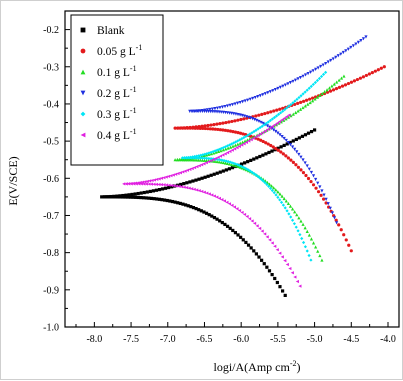 The image size is (403, 381). Describe the element at coordinates (51, 253) in the screenshot. I see `y-tick-label: -0.8` at that location.